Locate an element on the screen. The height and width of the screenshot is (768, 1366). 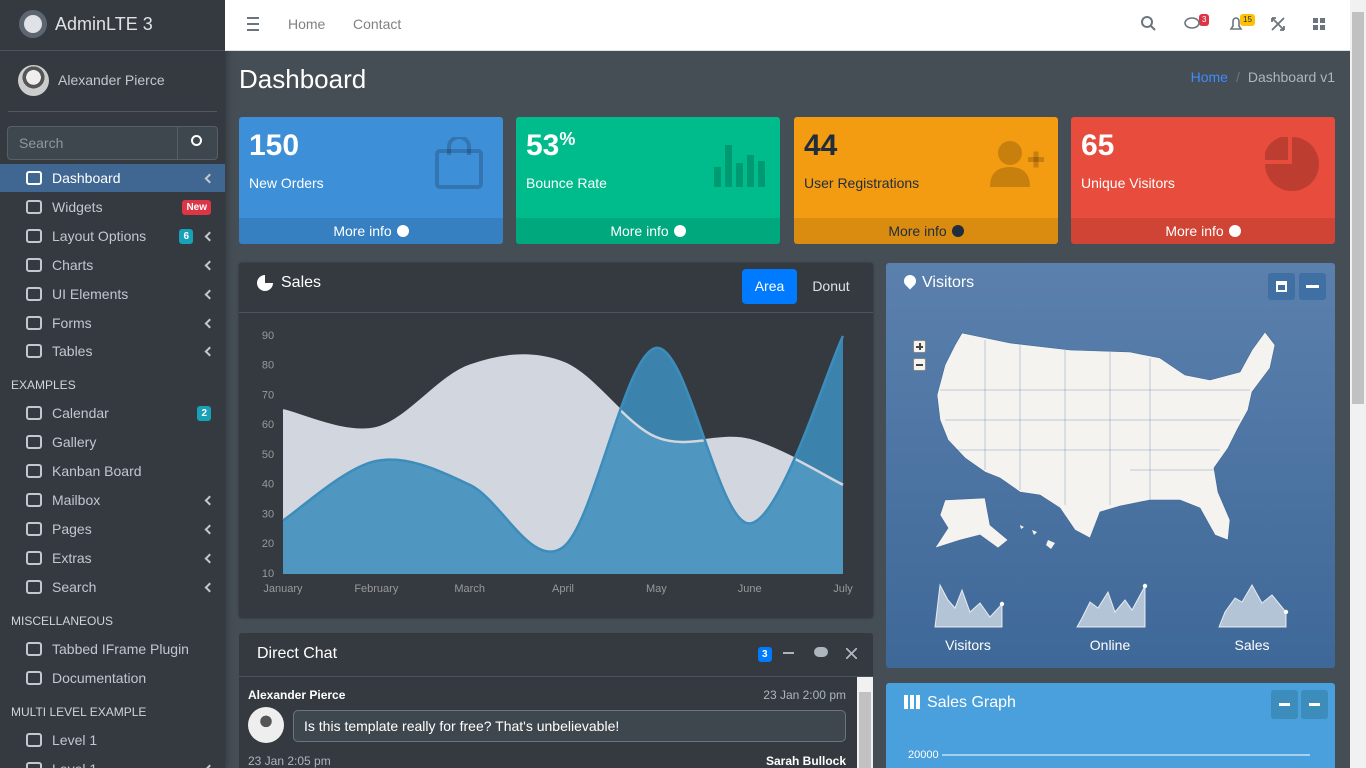
stat-label: Bounce Rate is located at coordinates (566, 183).